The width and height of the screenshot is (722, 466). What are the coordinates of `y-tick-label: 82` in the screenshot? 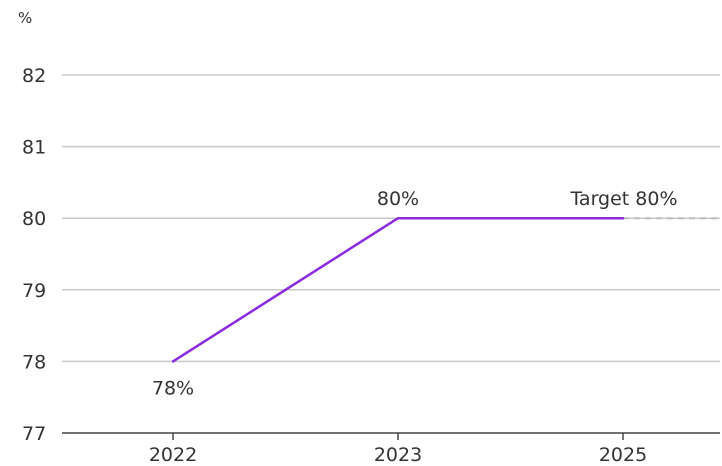 It's located at (34, 76).